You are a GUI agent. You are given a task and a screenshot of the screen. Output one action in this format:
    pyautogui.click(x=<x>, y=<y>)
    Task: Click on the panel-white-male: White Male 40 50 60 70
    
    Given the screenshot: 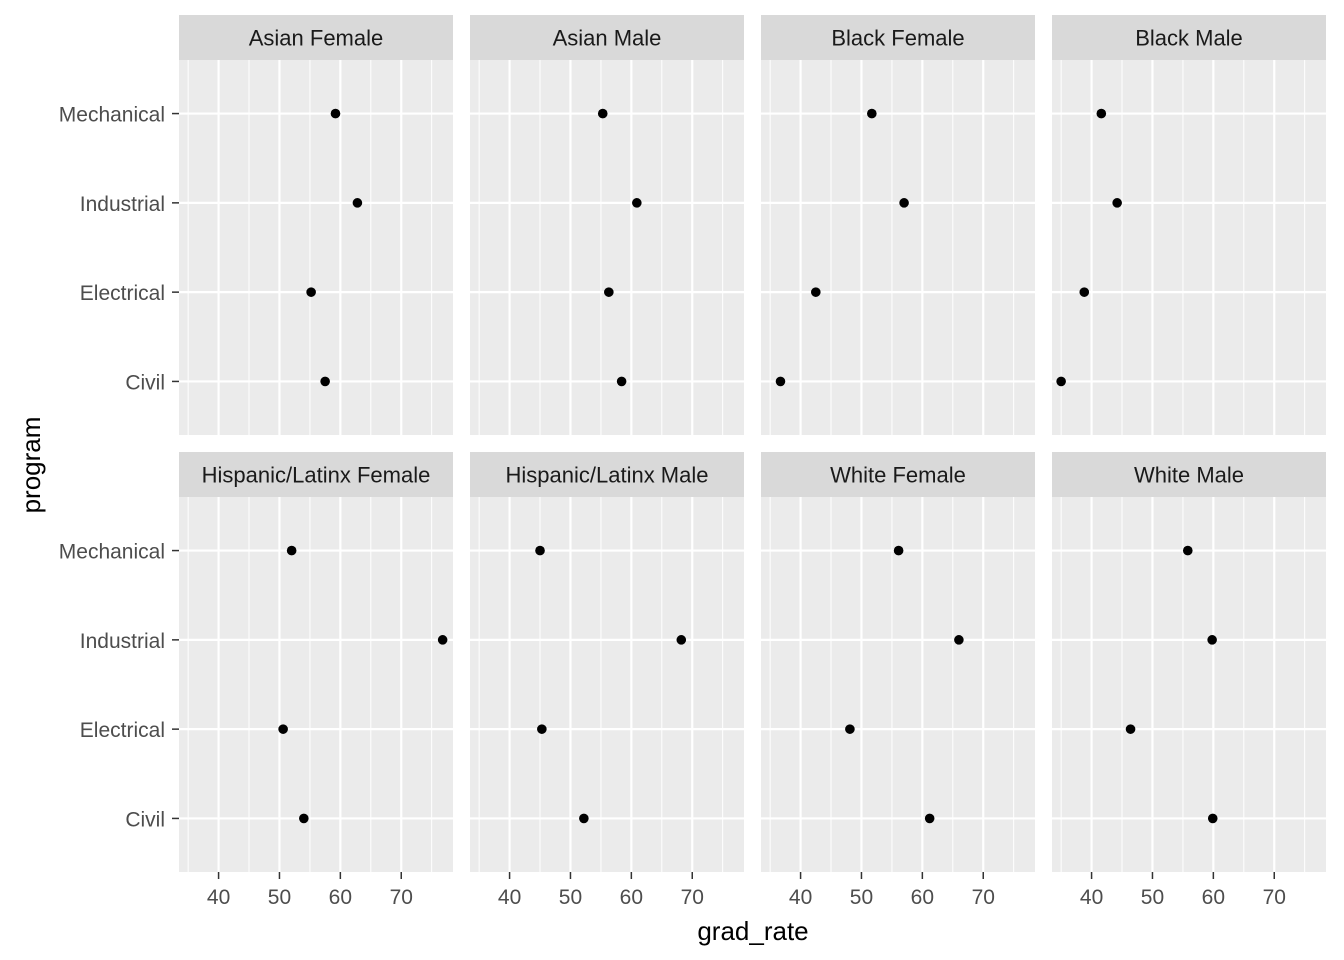 What is the action you would take?
    pyautogui.click(x=1189, y=680)
    